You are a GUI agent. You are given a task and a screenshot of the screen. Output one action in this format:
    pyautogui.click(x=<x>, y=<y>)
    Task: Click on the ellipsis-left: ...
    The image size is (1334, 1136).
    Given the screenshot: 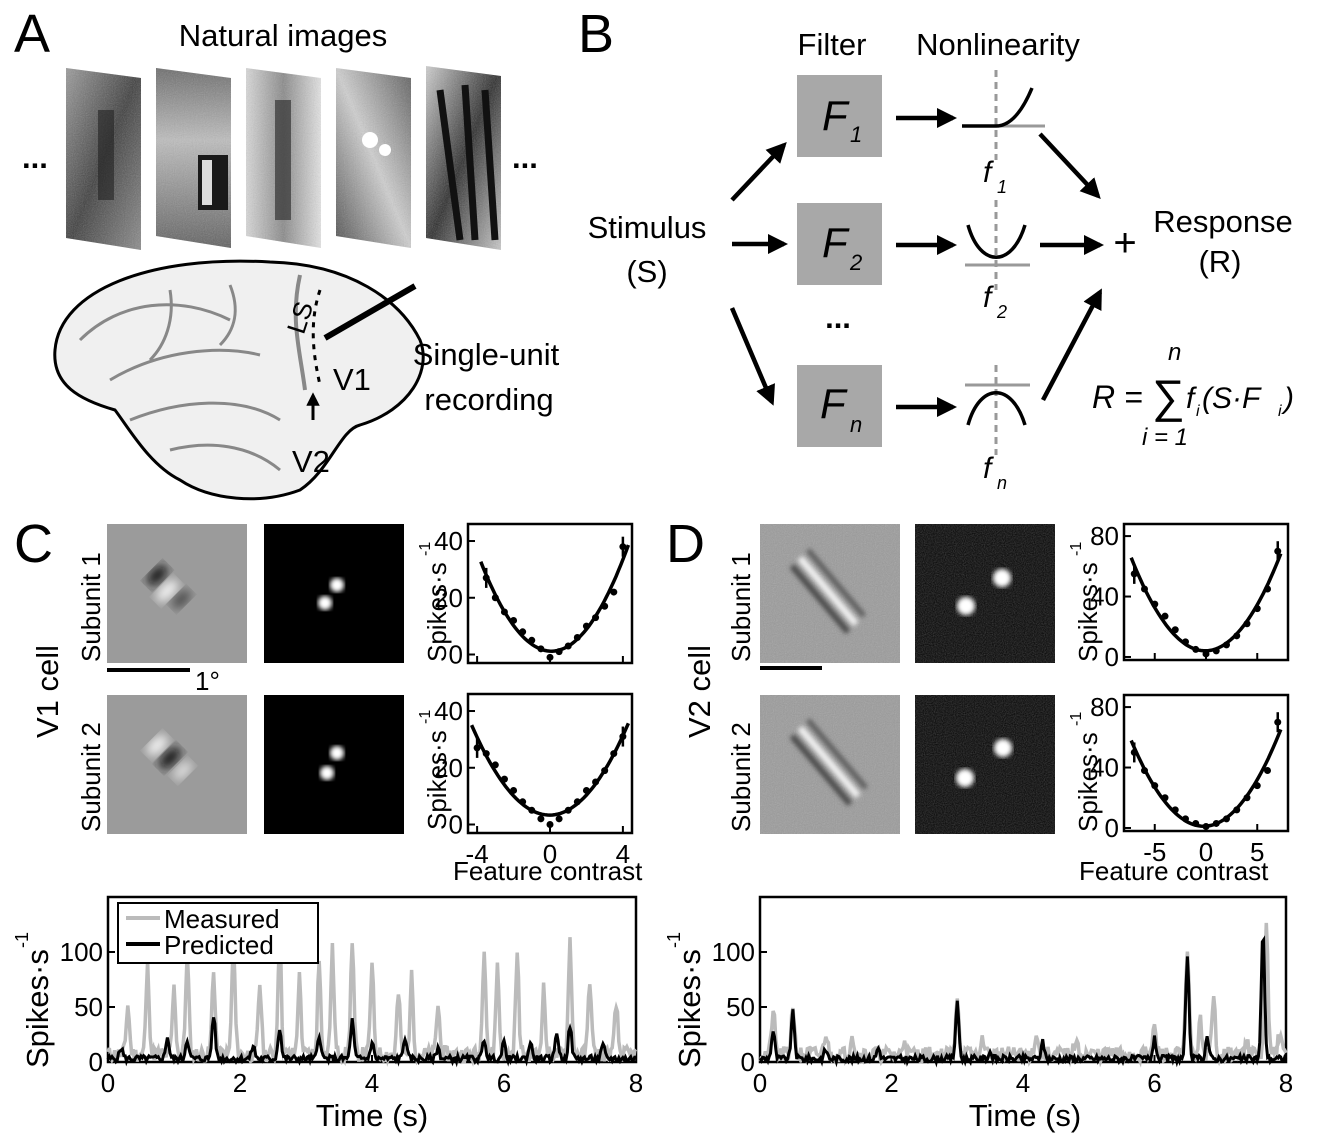 What is the action you would take?
    pyautogui.click(x=35, y=157)
    